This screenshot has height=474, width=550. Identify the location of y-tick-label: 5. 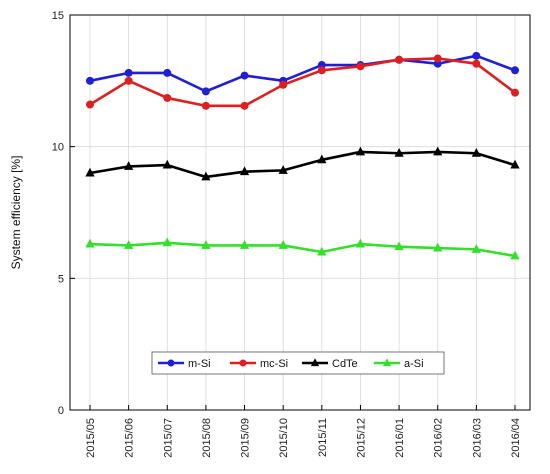
(61, 279).